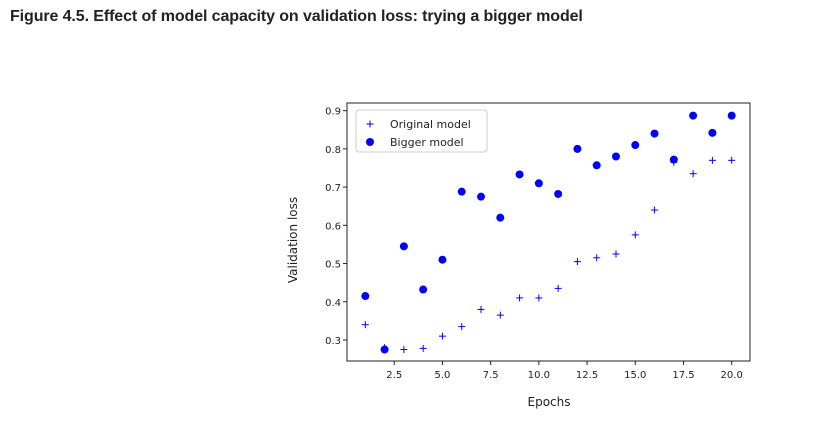 This screenshot has height=447, width=815. I want to click on legend-box, so click(421, 131).